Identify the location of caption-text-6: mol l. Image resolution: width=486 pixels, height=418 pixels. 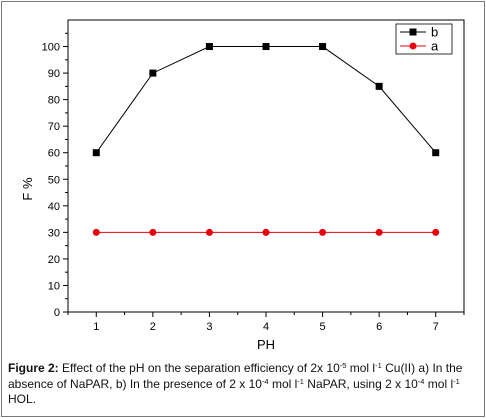
(439, 383).